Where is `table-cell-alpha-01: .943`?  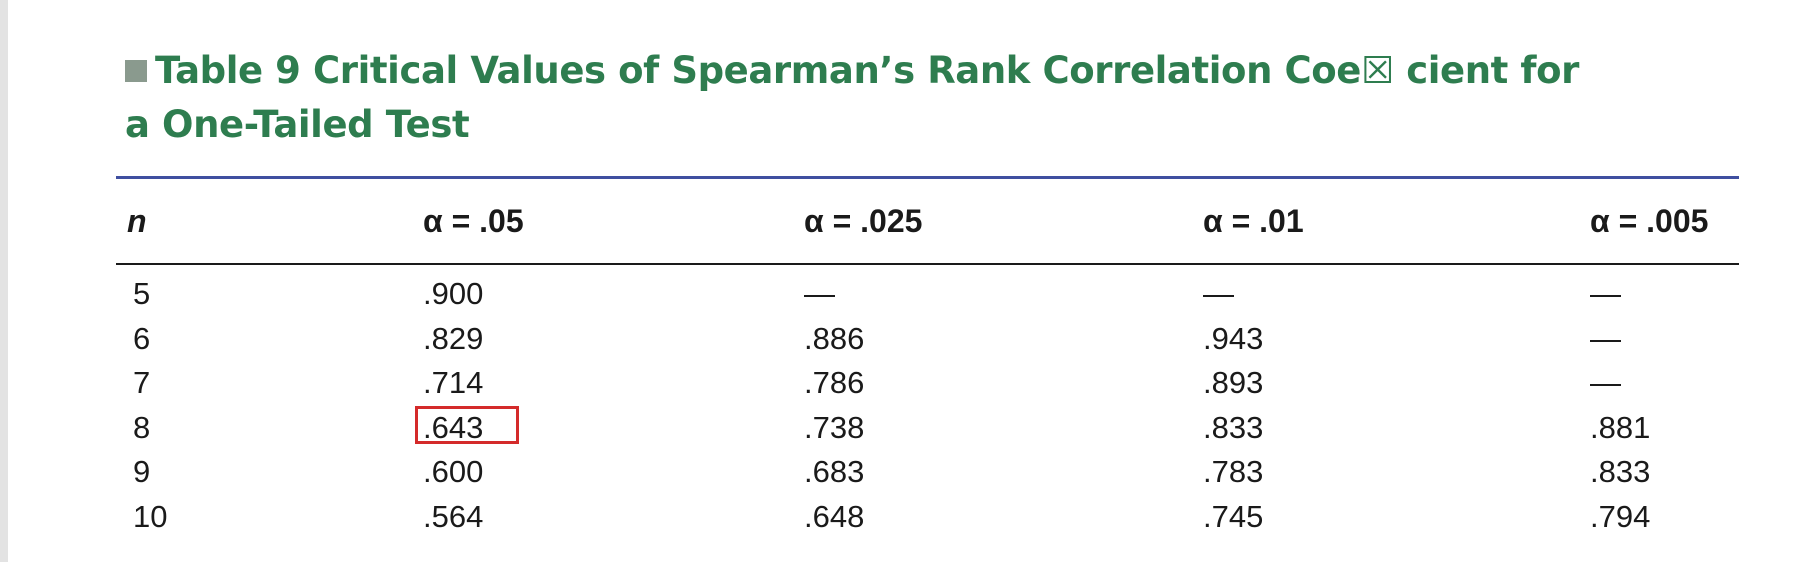 table-cell-alpha-01: .943 is located at coordinates (1233, 338).